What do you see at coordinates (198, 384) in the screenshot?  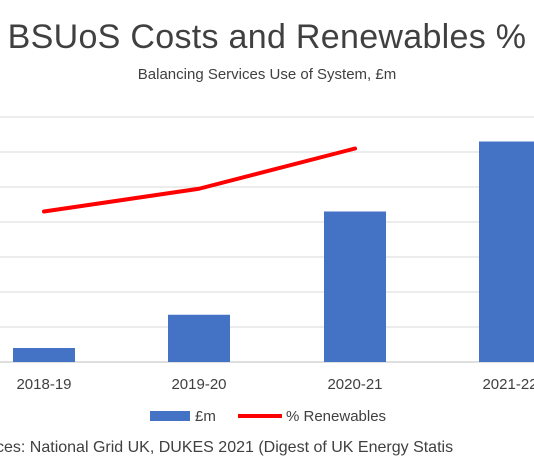 I see `x-tick-label: 2019-20` at bounding box center [198, 384].